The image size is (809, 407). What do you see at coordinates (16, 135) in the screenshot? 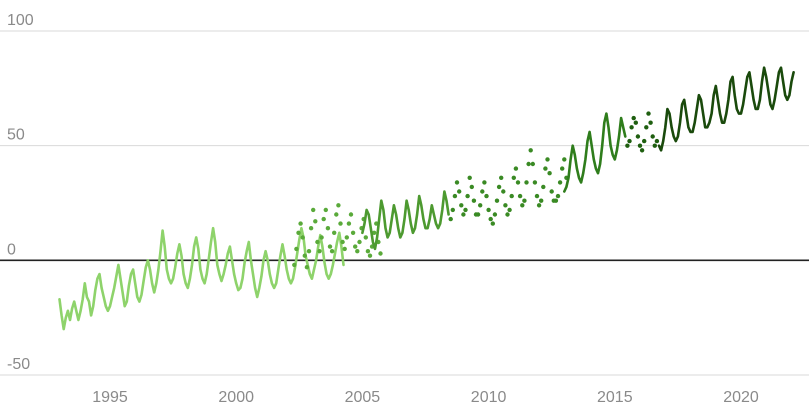
I see `y-tick-label: 50` at bounding box center [16, 135].